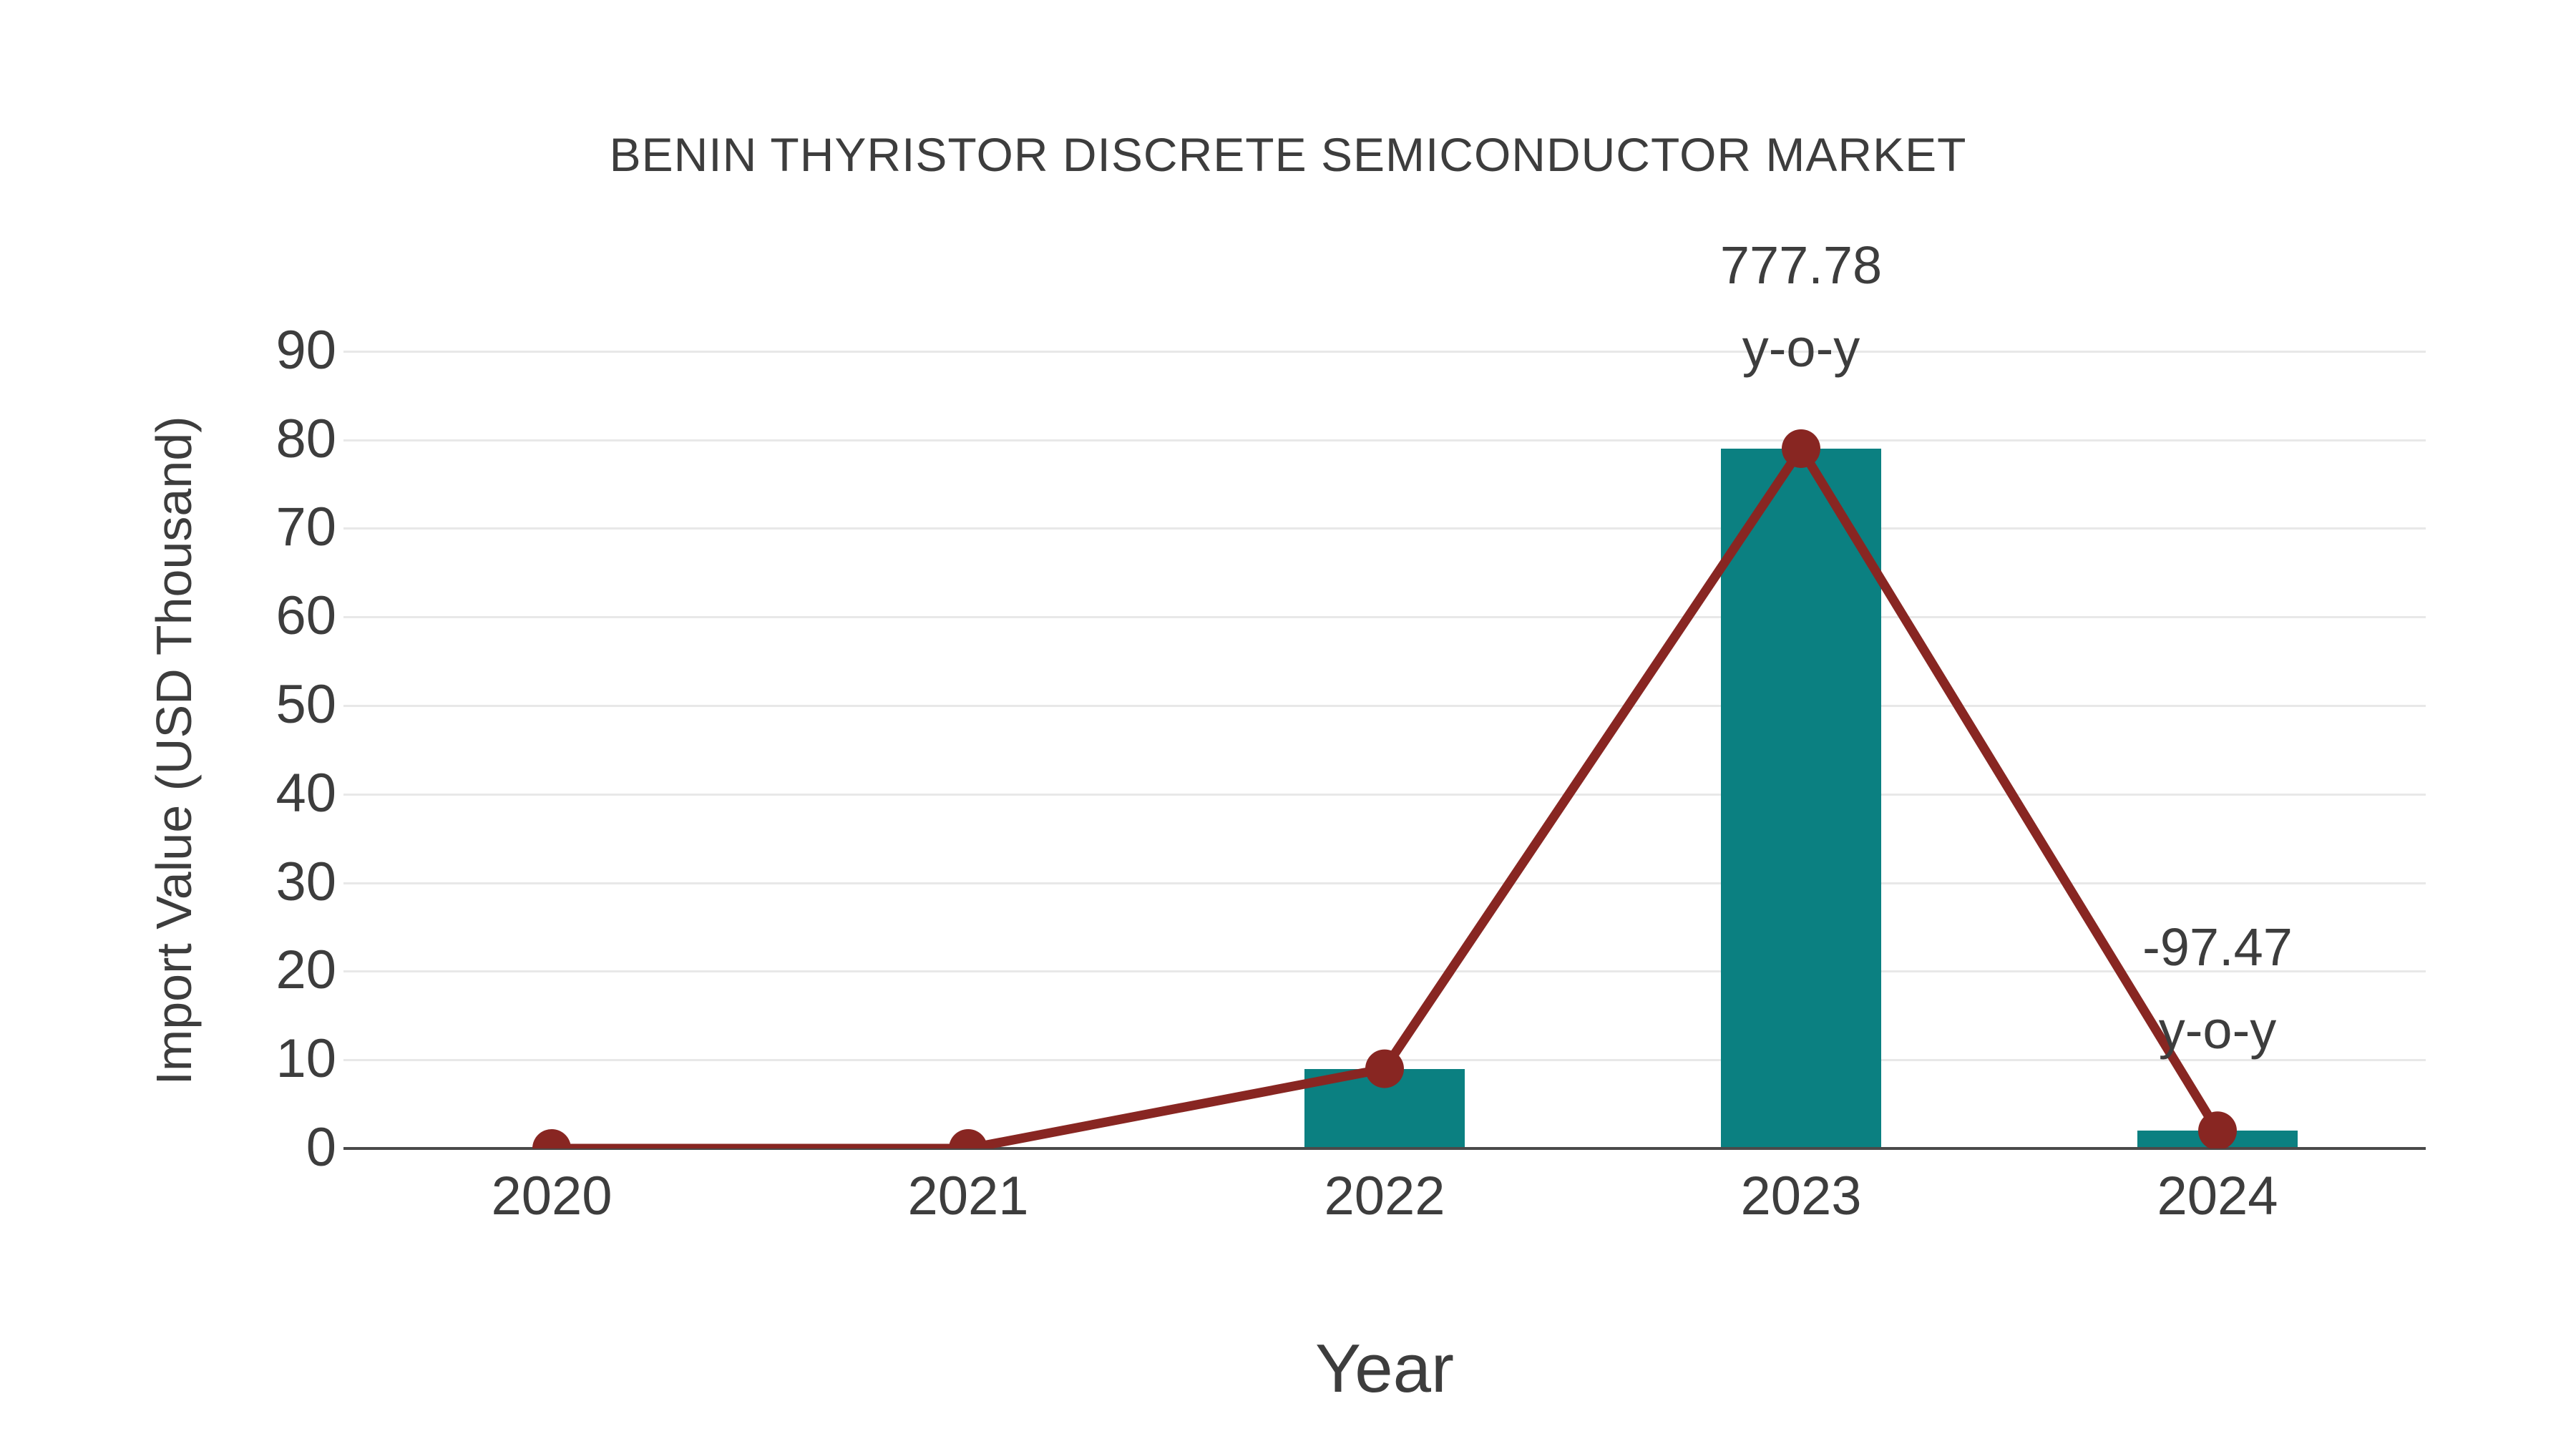 The height and width of the screenshot is (1449, 2576). What do you see at coordinates (968, 1196) in the screenshot?
I see `x-tick-label-2021: 2021` at bounding box center [968, 1196].